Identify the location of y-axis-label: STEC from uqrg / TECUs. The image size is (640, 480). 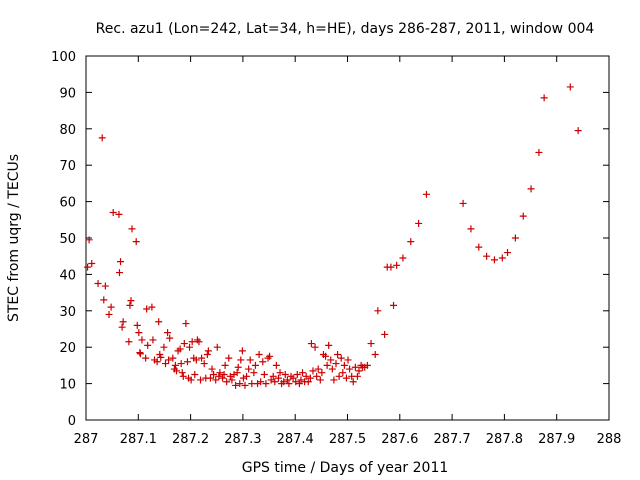
(14, 238).